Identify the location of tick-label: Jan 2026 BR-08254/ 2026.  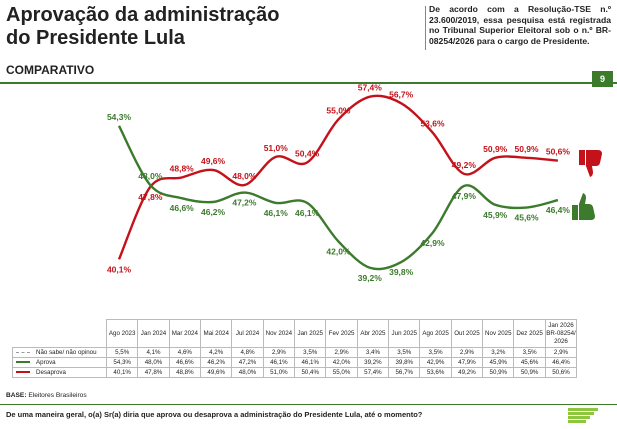
(561, 333).